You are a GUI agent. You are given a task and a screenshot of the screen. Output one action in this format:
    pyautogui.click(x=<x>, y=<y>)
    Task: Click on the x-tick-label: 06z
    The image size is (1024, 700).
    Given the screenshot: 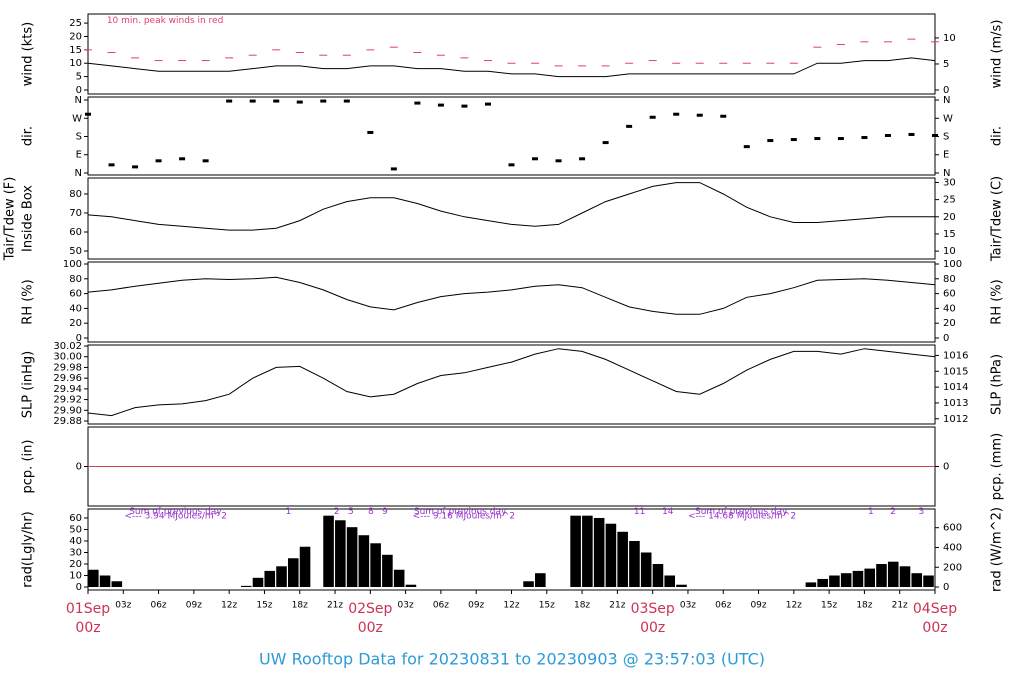 What is the action you would take?
    pyautogui.click(x=723, y=606)
    